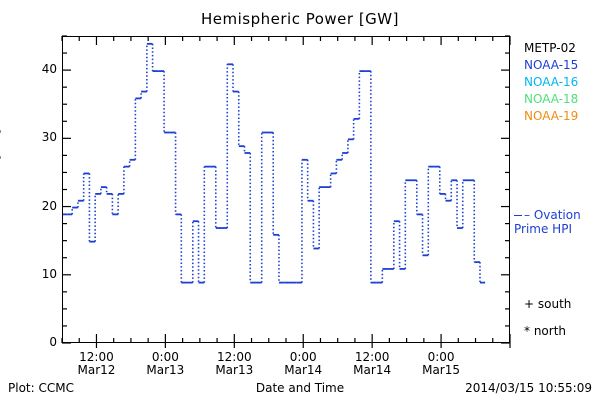 The height and width of the screenshot is (400, 600). I want to click on y-axis-label: P [GW], so click(1, 150).